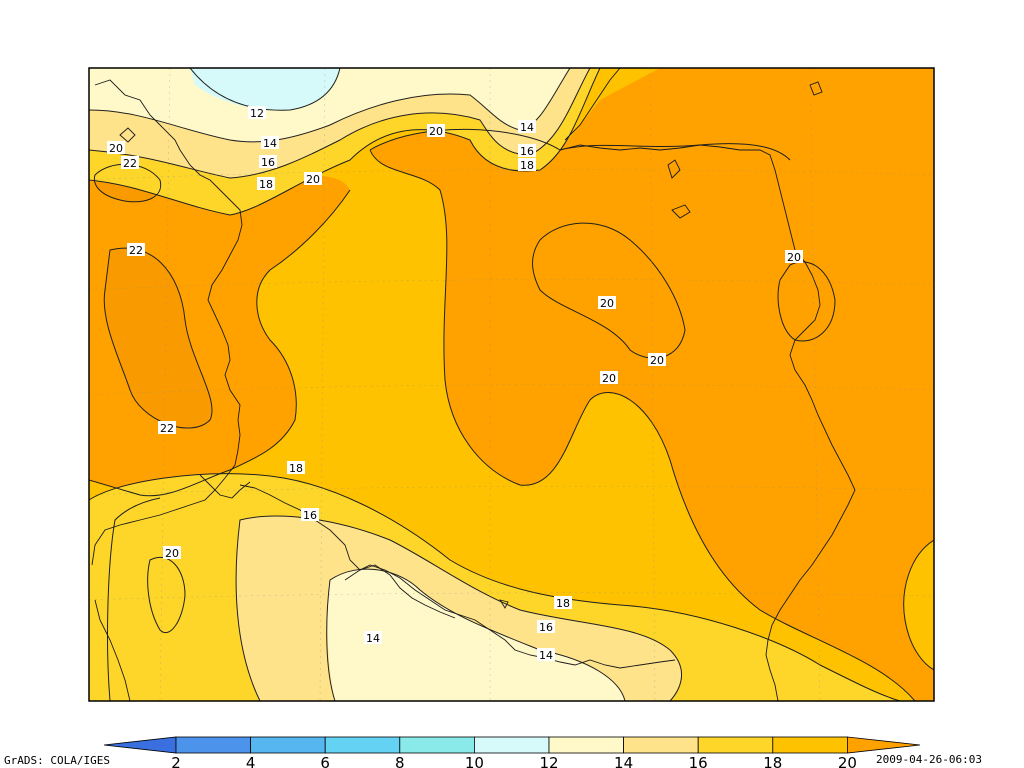  What do you see at coordinates (251, 761) in the screenshot?
I see `colorbar-tick-label: 4` at bounding box center [251, 761].